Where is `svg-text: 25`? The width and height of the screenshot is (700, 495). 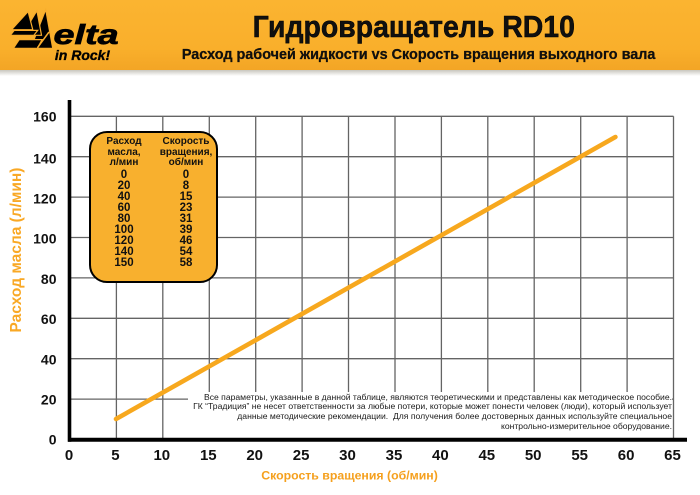 svg-text: 25 is located at coordinates (301, 455).